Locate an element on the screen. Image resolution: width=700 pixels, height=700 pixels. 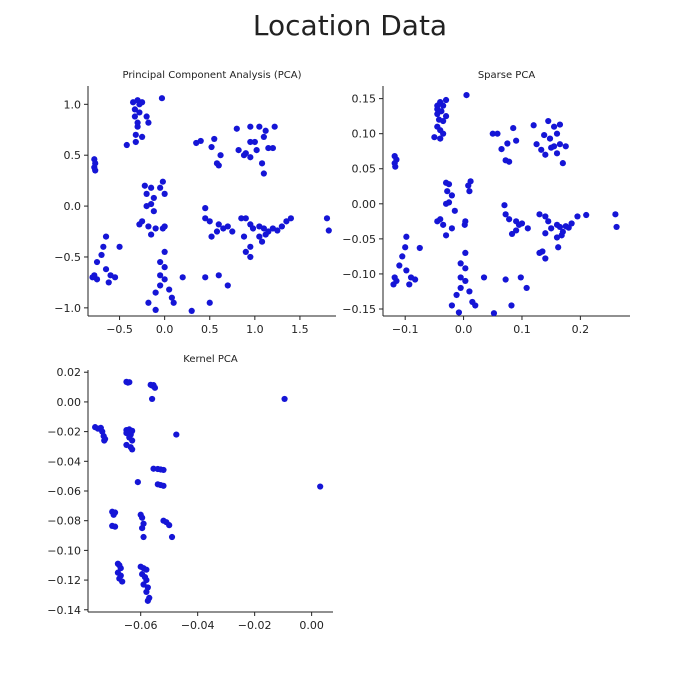
pca-x-tick-label: 0.5 is located at coordinates (210, 329).